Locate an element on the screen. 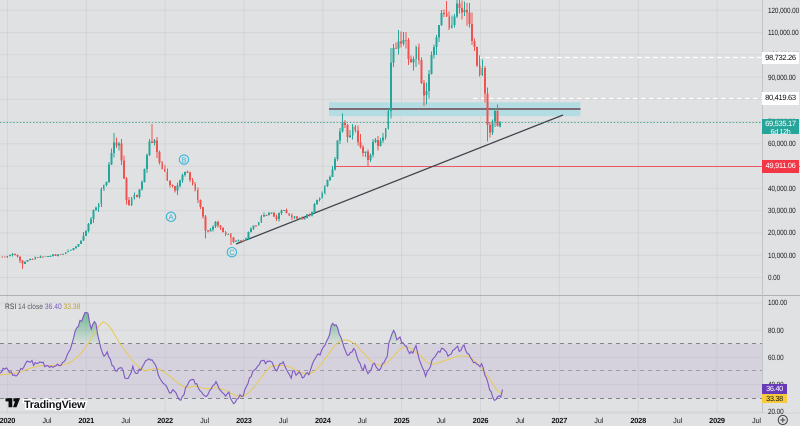  svg-text: A is located at coordinates (170, 217).